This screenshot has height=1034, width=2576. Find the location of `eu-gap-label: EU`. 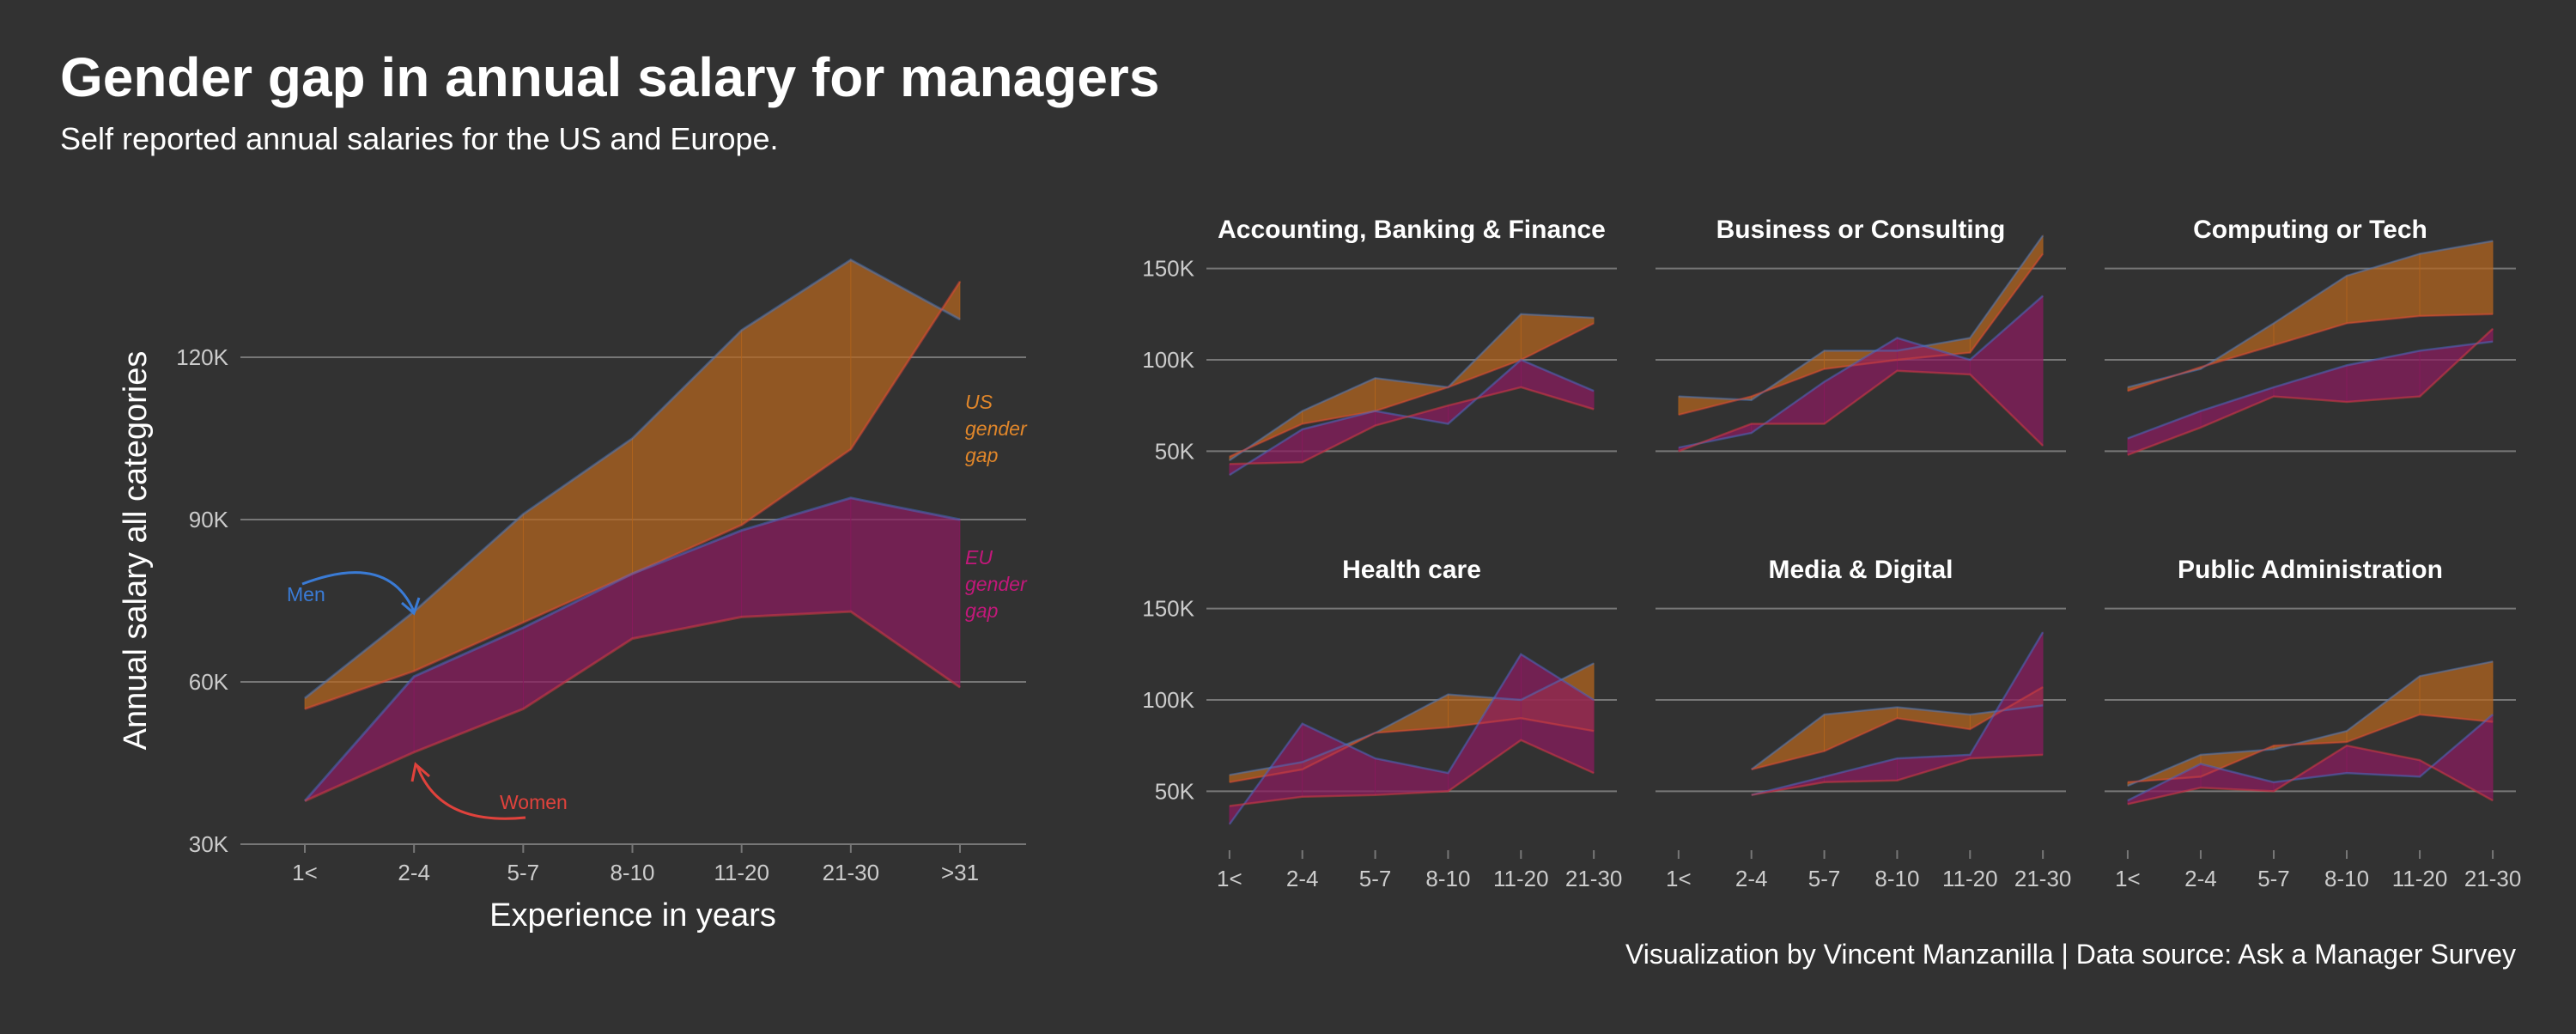

eu-gap-label: EU is located at coordinates (979, 557).